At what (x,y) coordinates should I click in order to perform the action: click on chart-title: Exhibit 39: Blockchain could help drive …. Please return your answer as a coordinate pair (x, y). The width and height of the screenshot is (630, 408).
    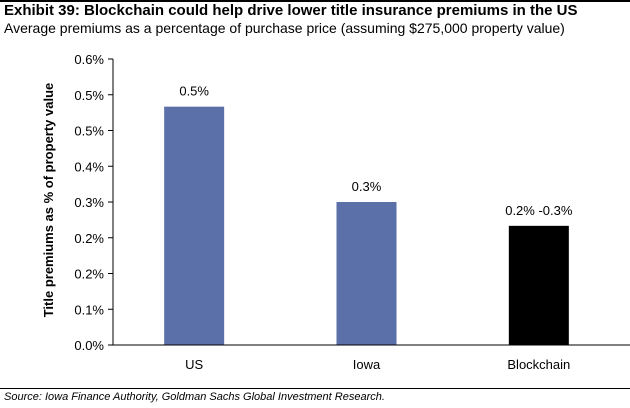
    Looking at the image, I should click on (291, 10).